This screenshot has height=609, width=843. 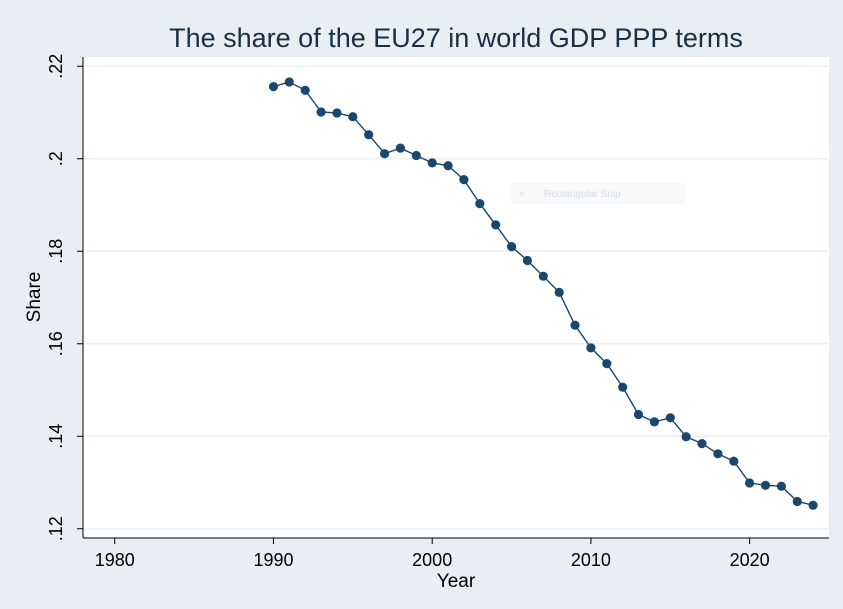 What do you see at coordinates (750, 560) in the screenshot?
I see `x-tick-label: 2020` at bounding box center [750, 560].